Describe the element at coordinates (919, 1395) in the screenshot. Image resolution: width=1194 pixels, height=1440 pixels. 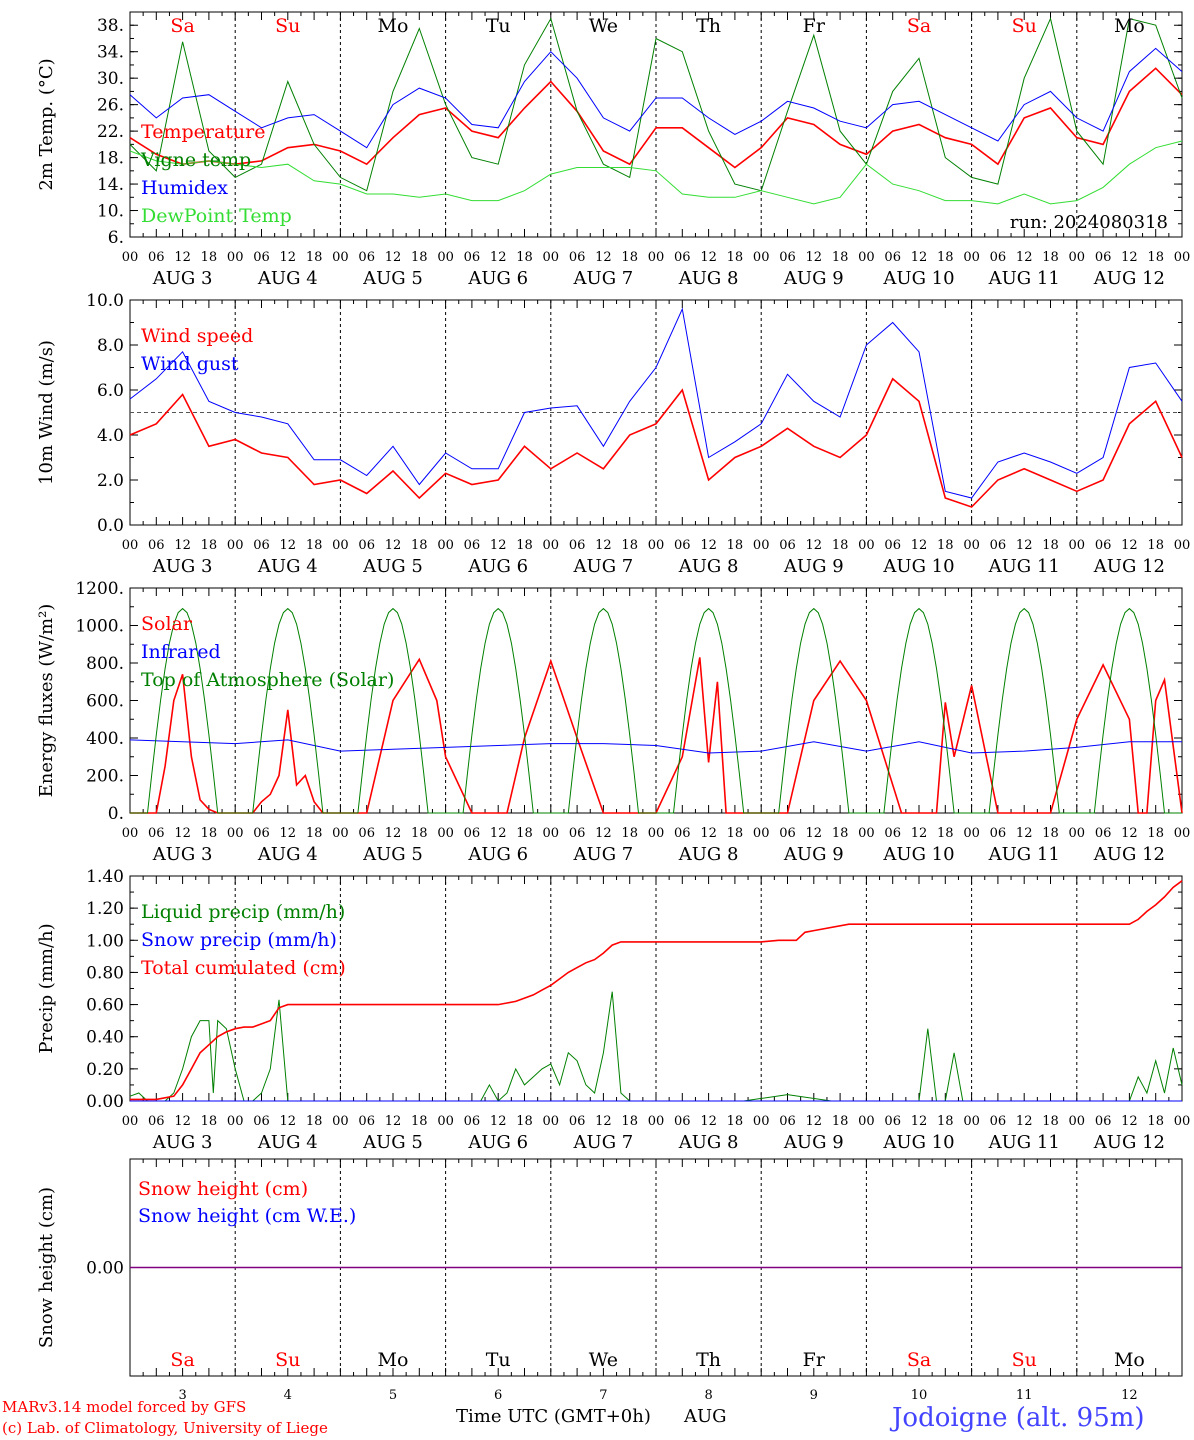
I see `day-number-label: 10` at that location.